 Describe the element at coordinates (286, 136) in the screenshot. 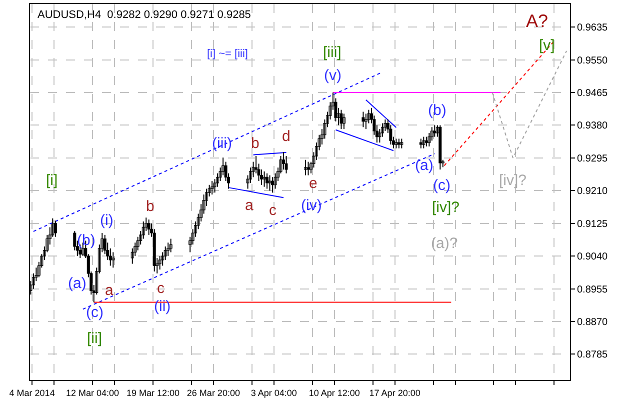

I see `annotation: d` at that location.